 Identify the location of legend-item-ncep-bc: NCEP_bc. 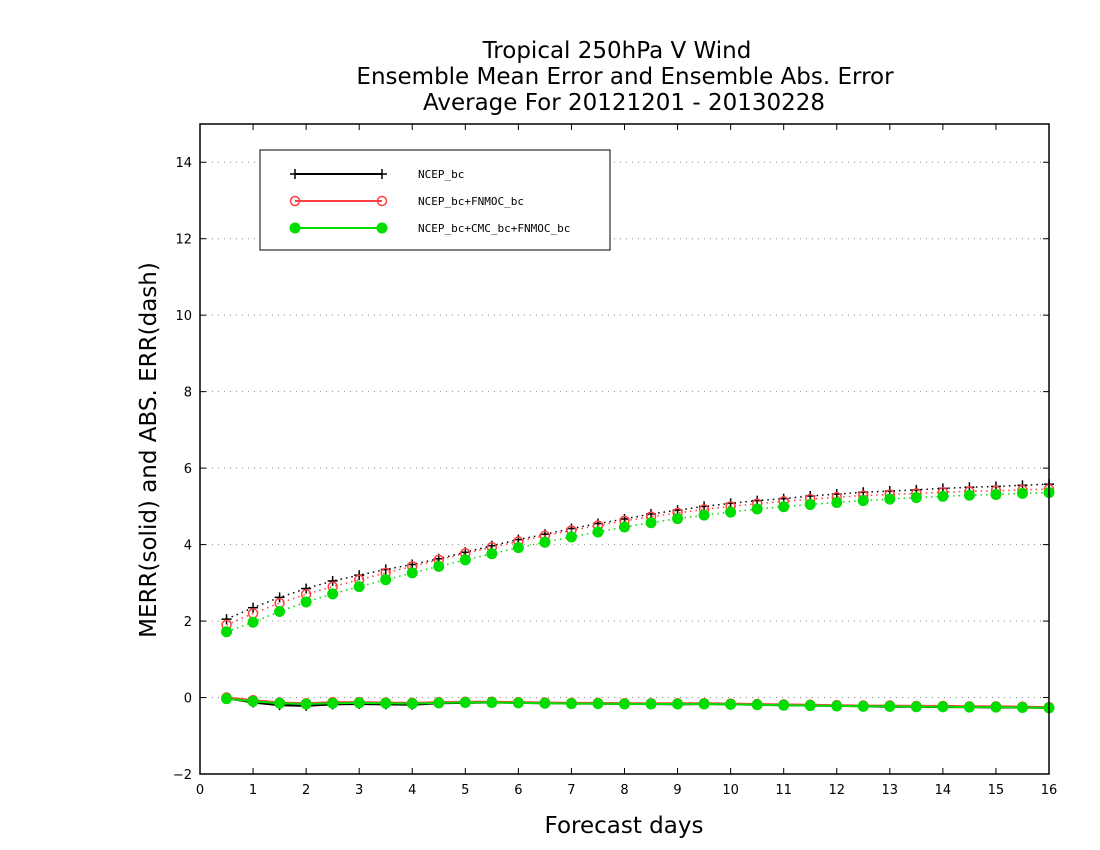
(377, 174).